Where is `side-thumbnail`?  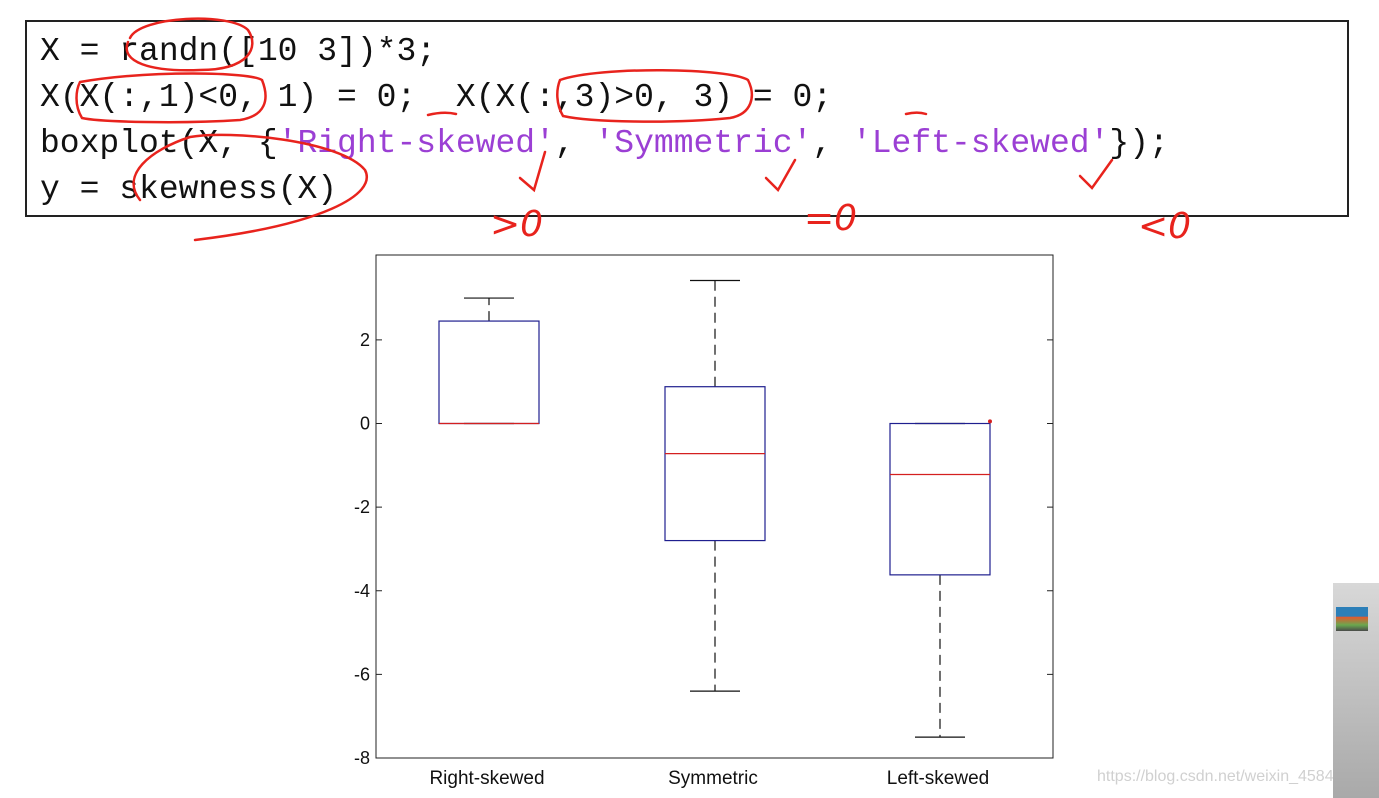
side-thumbnail is located at coordinates (1356, 690).